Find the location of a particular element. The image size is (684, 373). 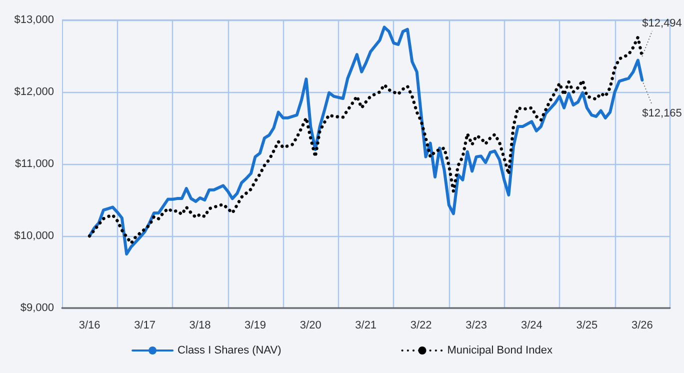

x-tick-label: 3/25 is located at coordinates (587, 326).